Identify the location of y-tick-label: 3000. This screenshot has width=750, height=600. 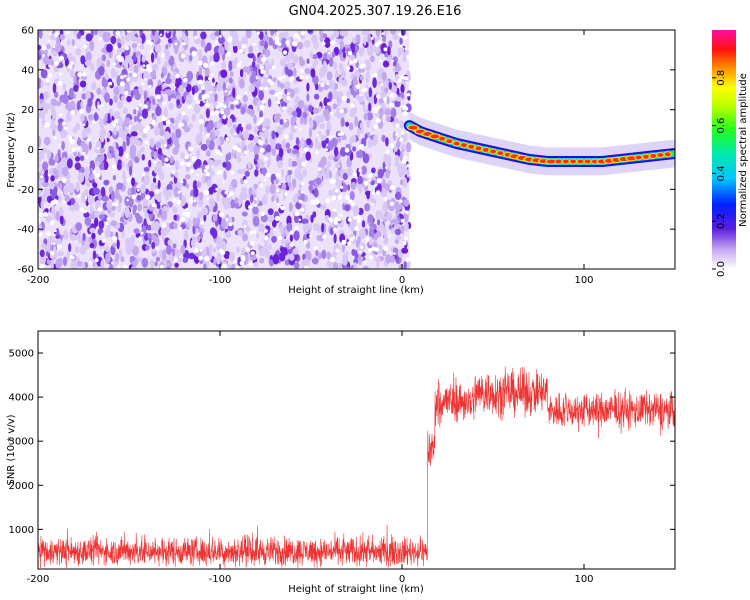
(21, 442).